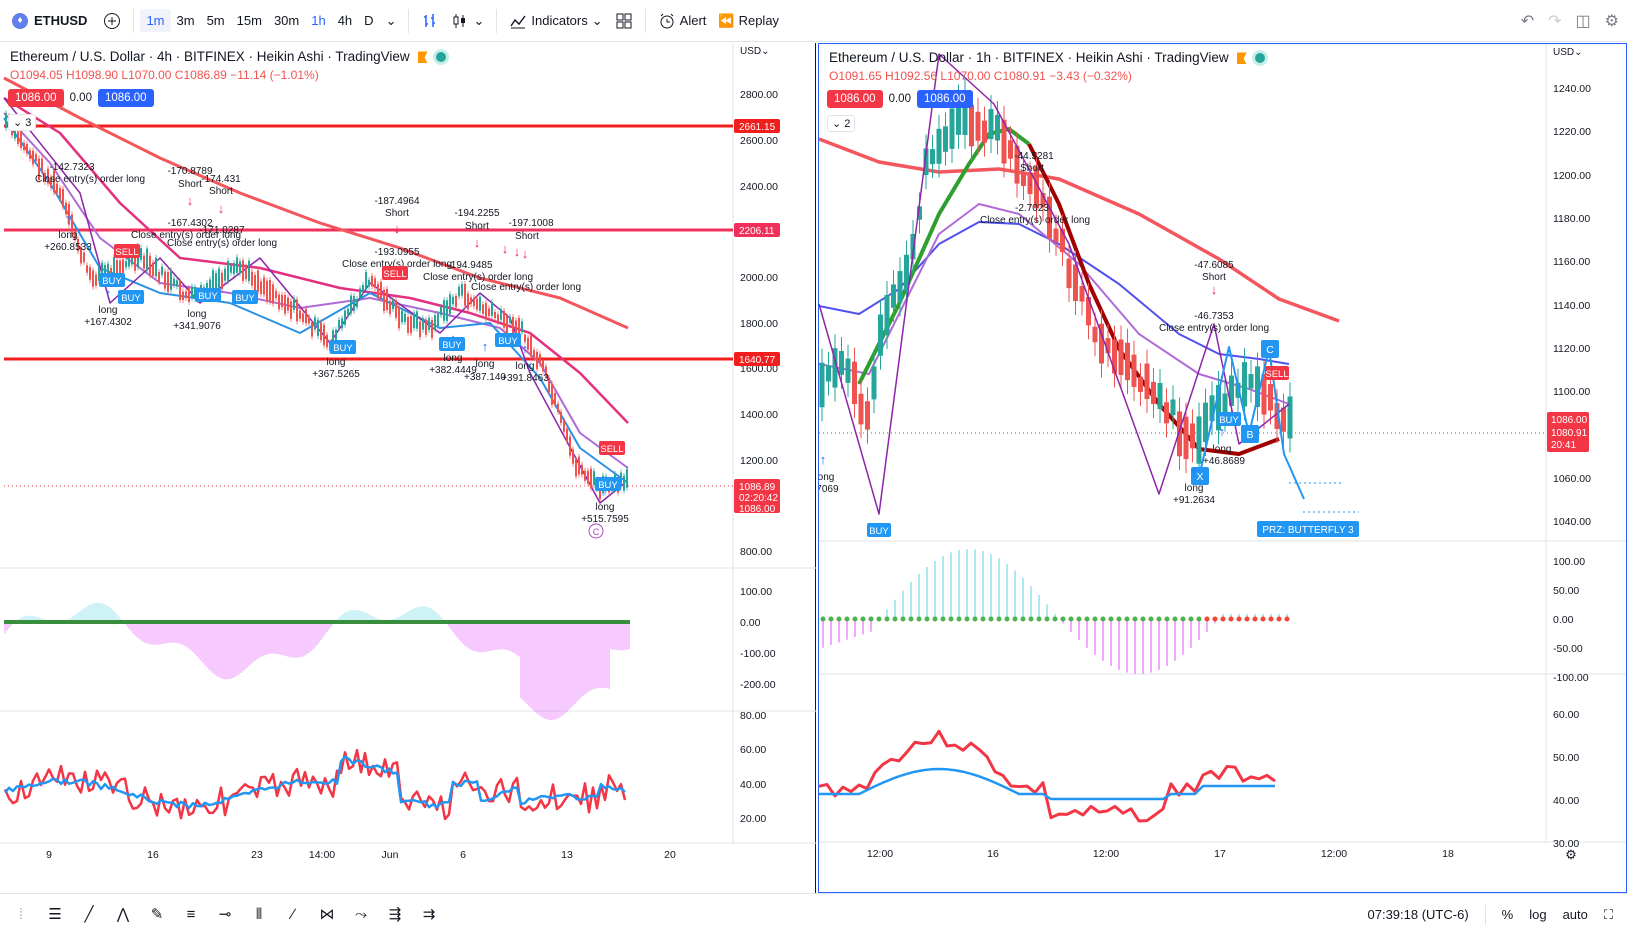  Describe the element at coordinates (286, 20) in the screenshot. I see `interval-30m: 30m` at that location.